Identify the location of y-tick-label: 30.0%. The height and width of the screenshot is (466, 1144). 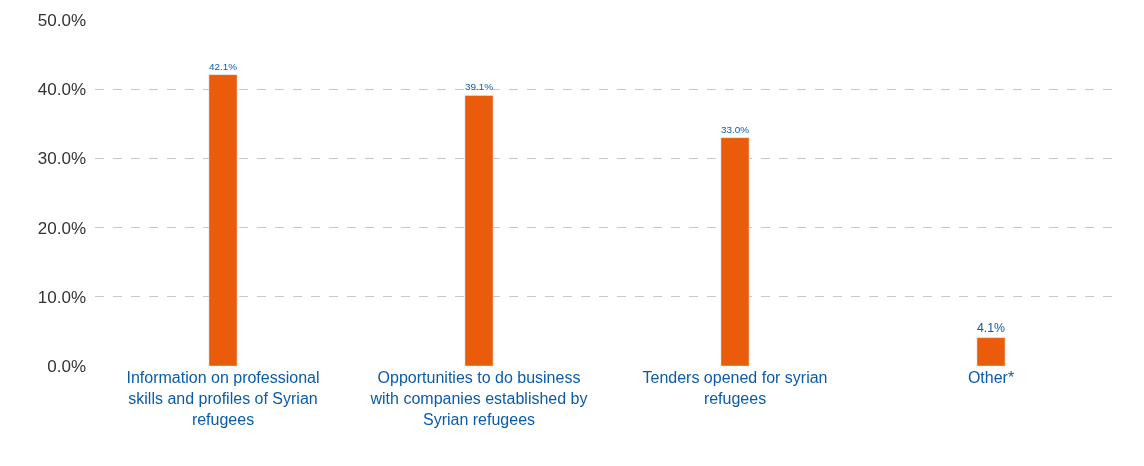
(61, 159).